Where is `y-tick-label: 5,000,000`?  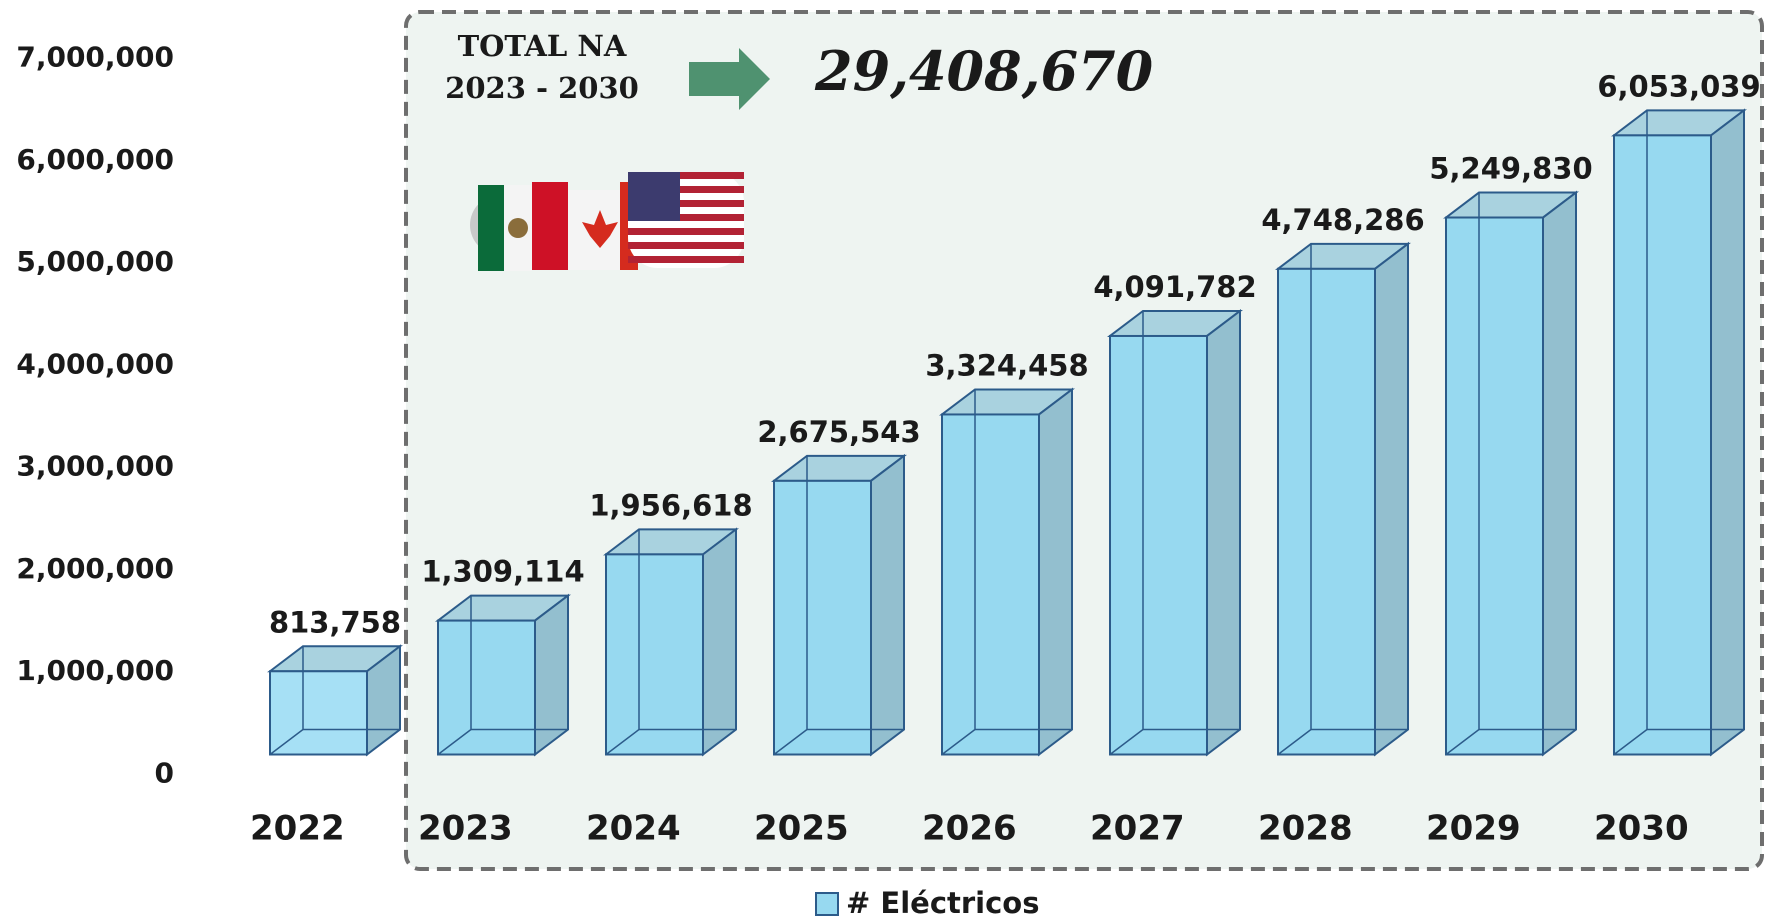
y-tick-label: 5,000,000 is located at coordinates (95, 261).